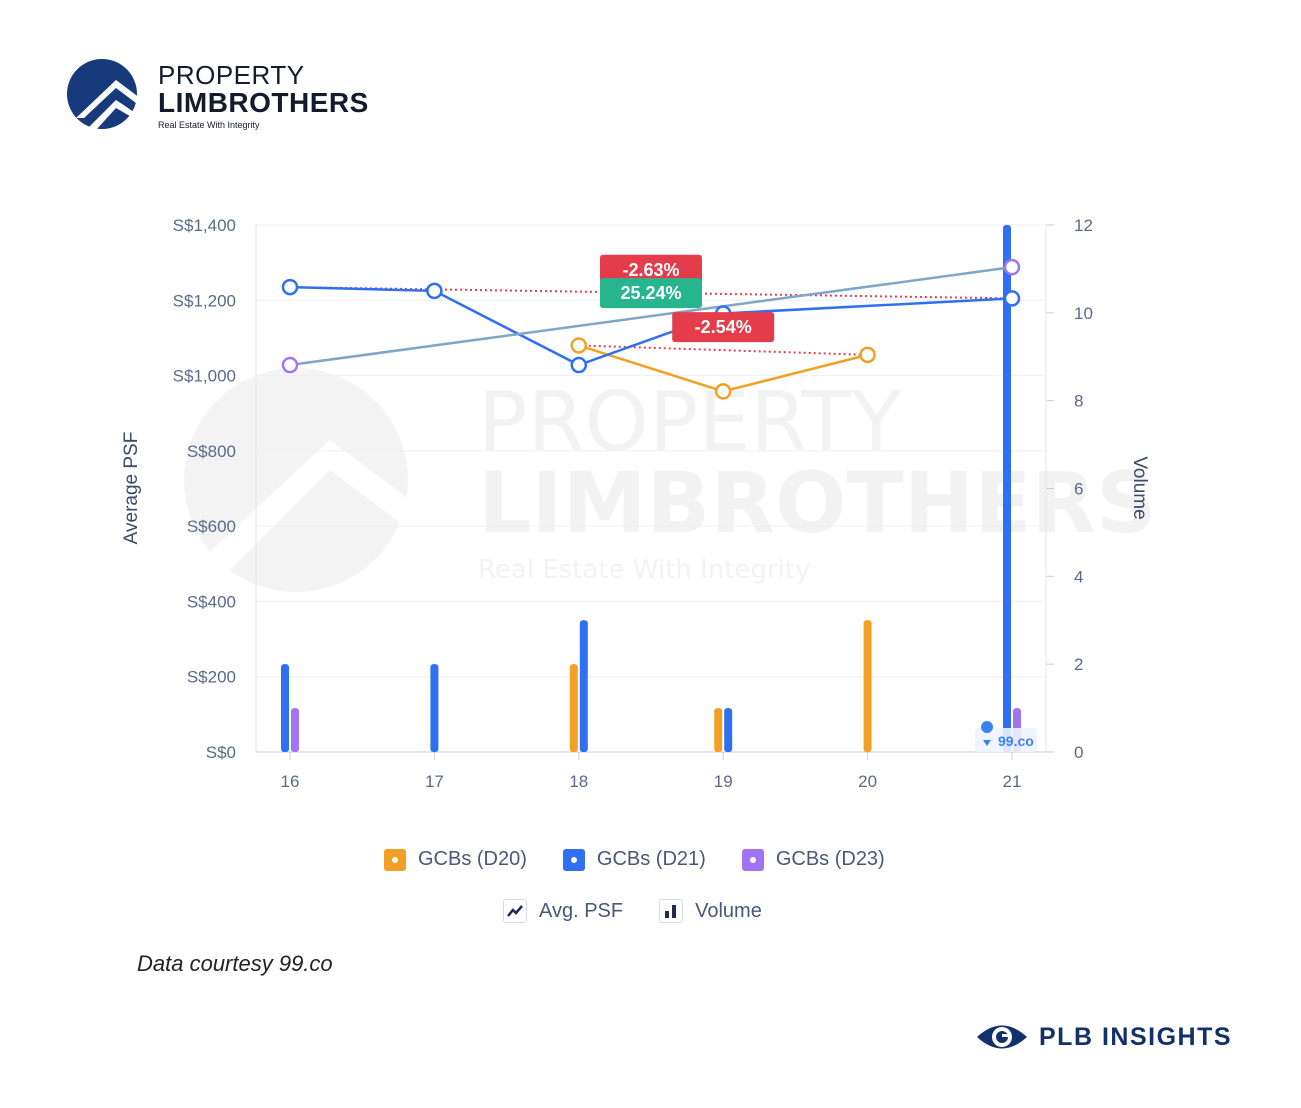 Image resolution: width=1301 pixels, height=1108 pixels. Describe the element at coordinates (690, 422) in the screenshot. I see `watermark-line1: PROPERTY` at that location.